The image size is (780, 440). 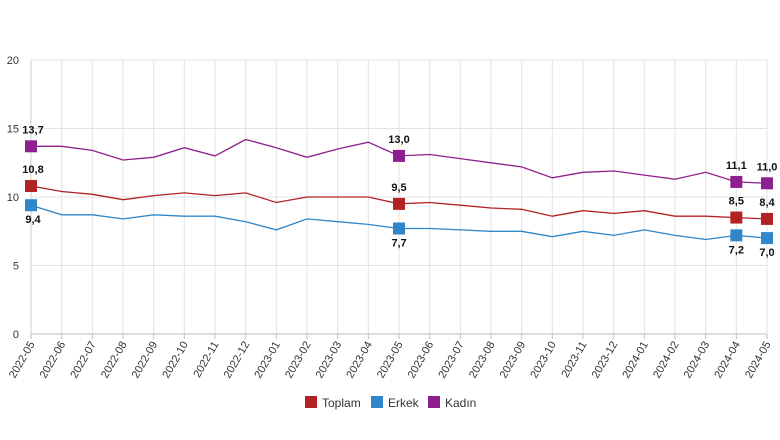 What do you see at coordinates (727, 360) in the screenshot?
I see `x-tick-label: 2024-04` at bounding box center [727, 360].